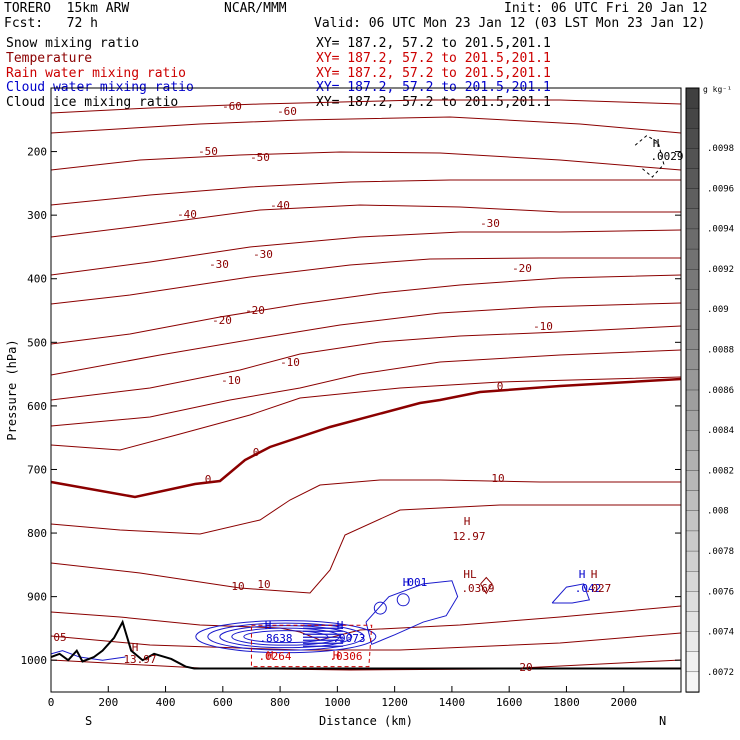 The width and height of the screenshot is (740, 740). I want to click on rain-water-contour, so click(311, 646).